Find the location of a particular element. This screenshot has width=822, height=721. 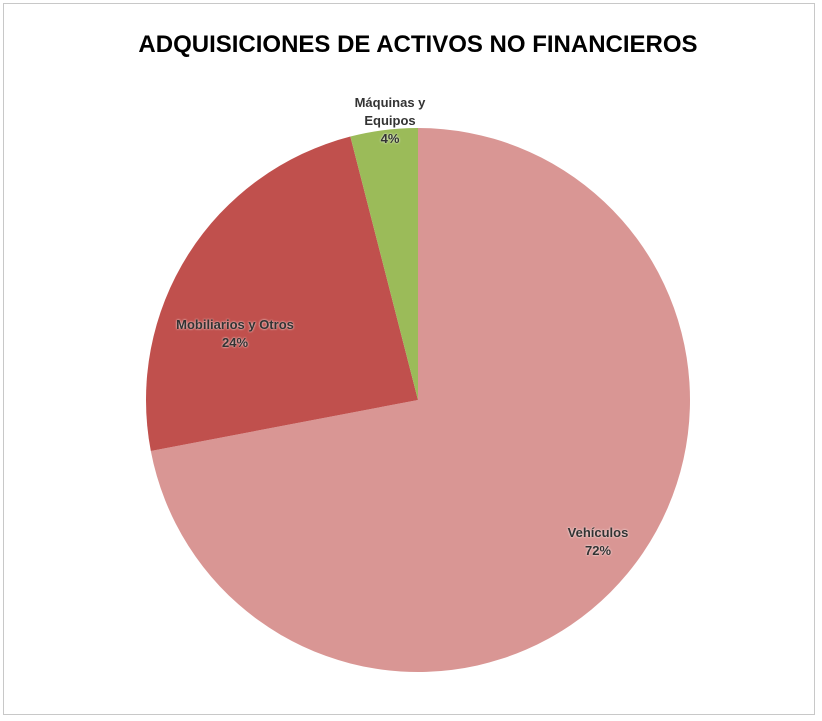

slice-value: 72% is located at coordinates (598, 550).